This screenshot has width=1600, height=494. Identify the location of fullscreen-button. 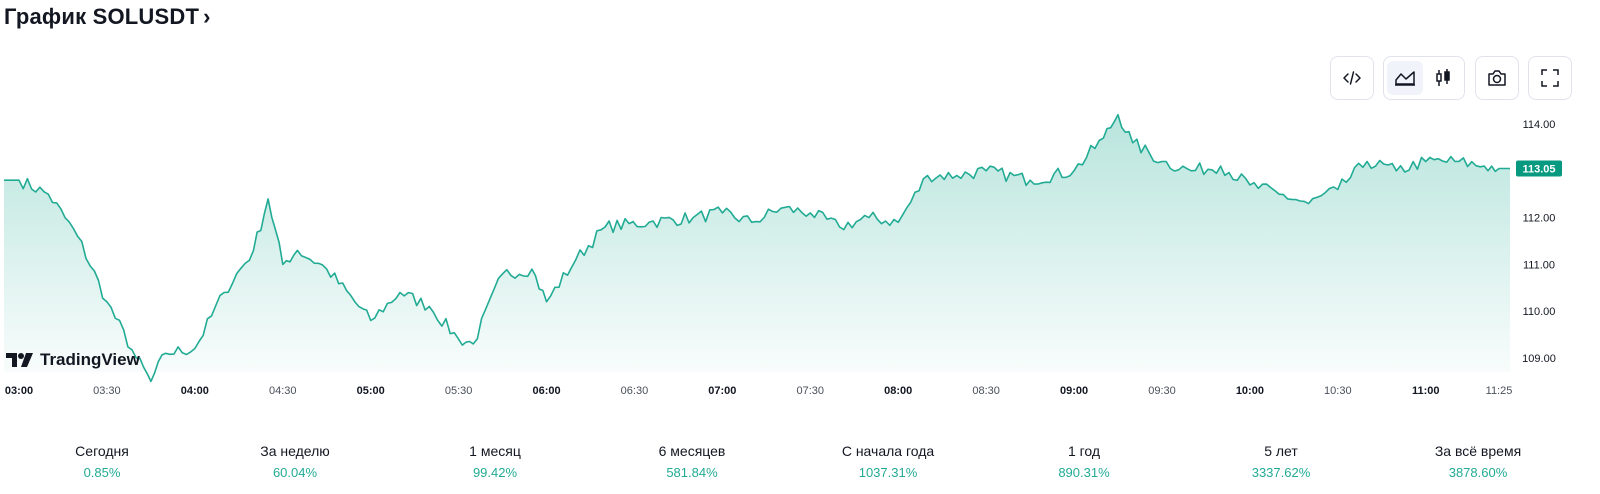
(1550, 78).